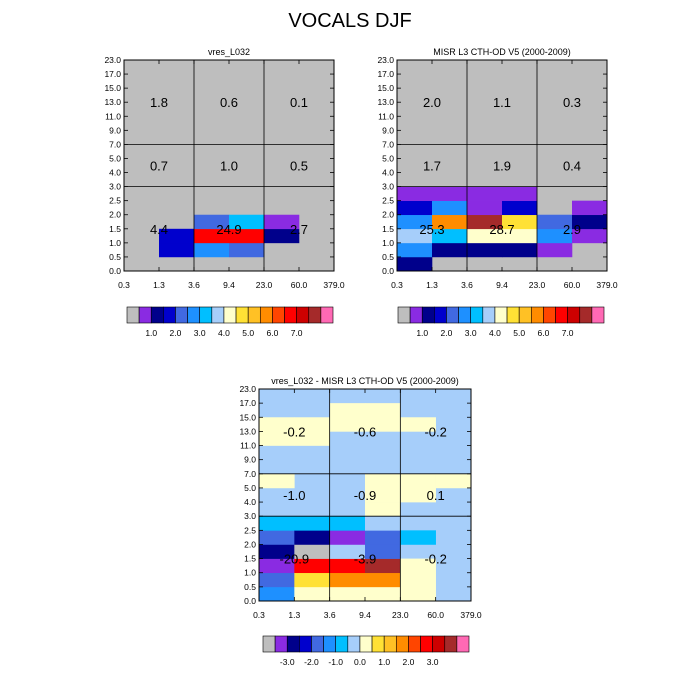  What do you see at coordinates (432, 102) in the screenshot?
I see `region-value-label: 2.0` at bounding box center [432, 102].